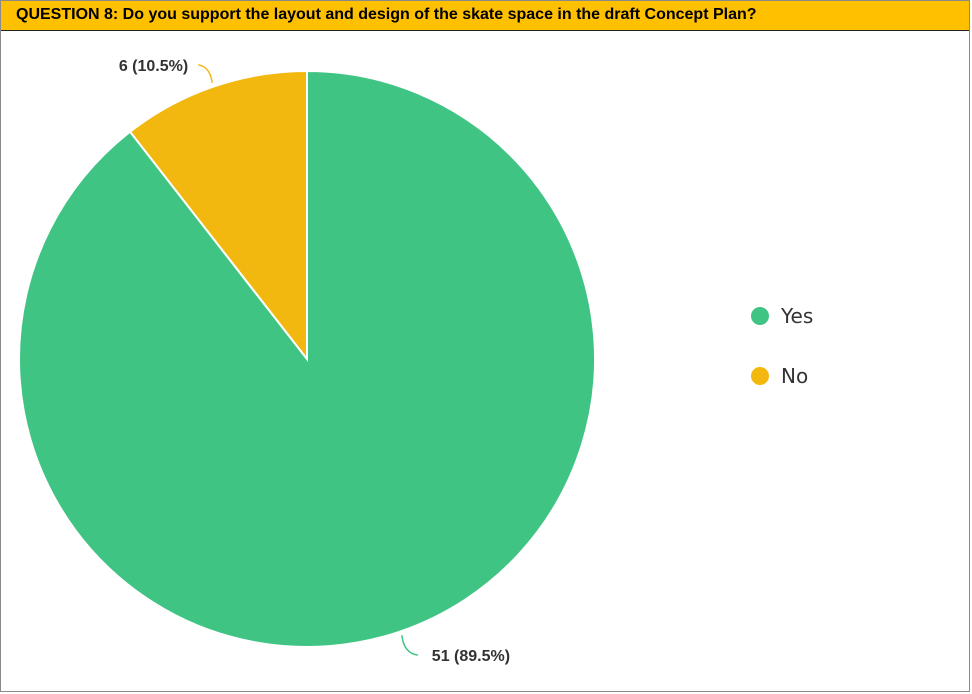 The image size is (972, 694). What do you see at coordinates (760, 376) in the screenshot?
I see `legend-marker-no` at bounding box center [760, 376].